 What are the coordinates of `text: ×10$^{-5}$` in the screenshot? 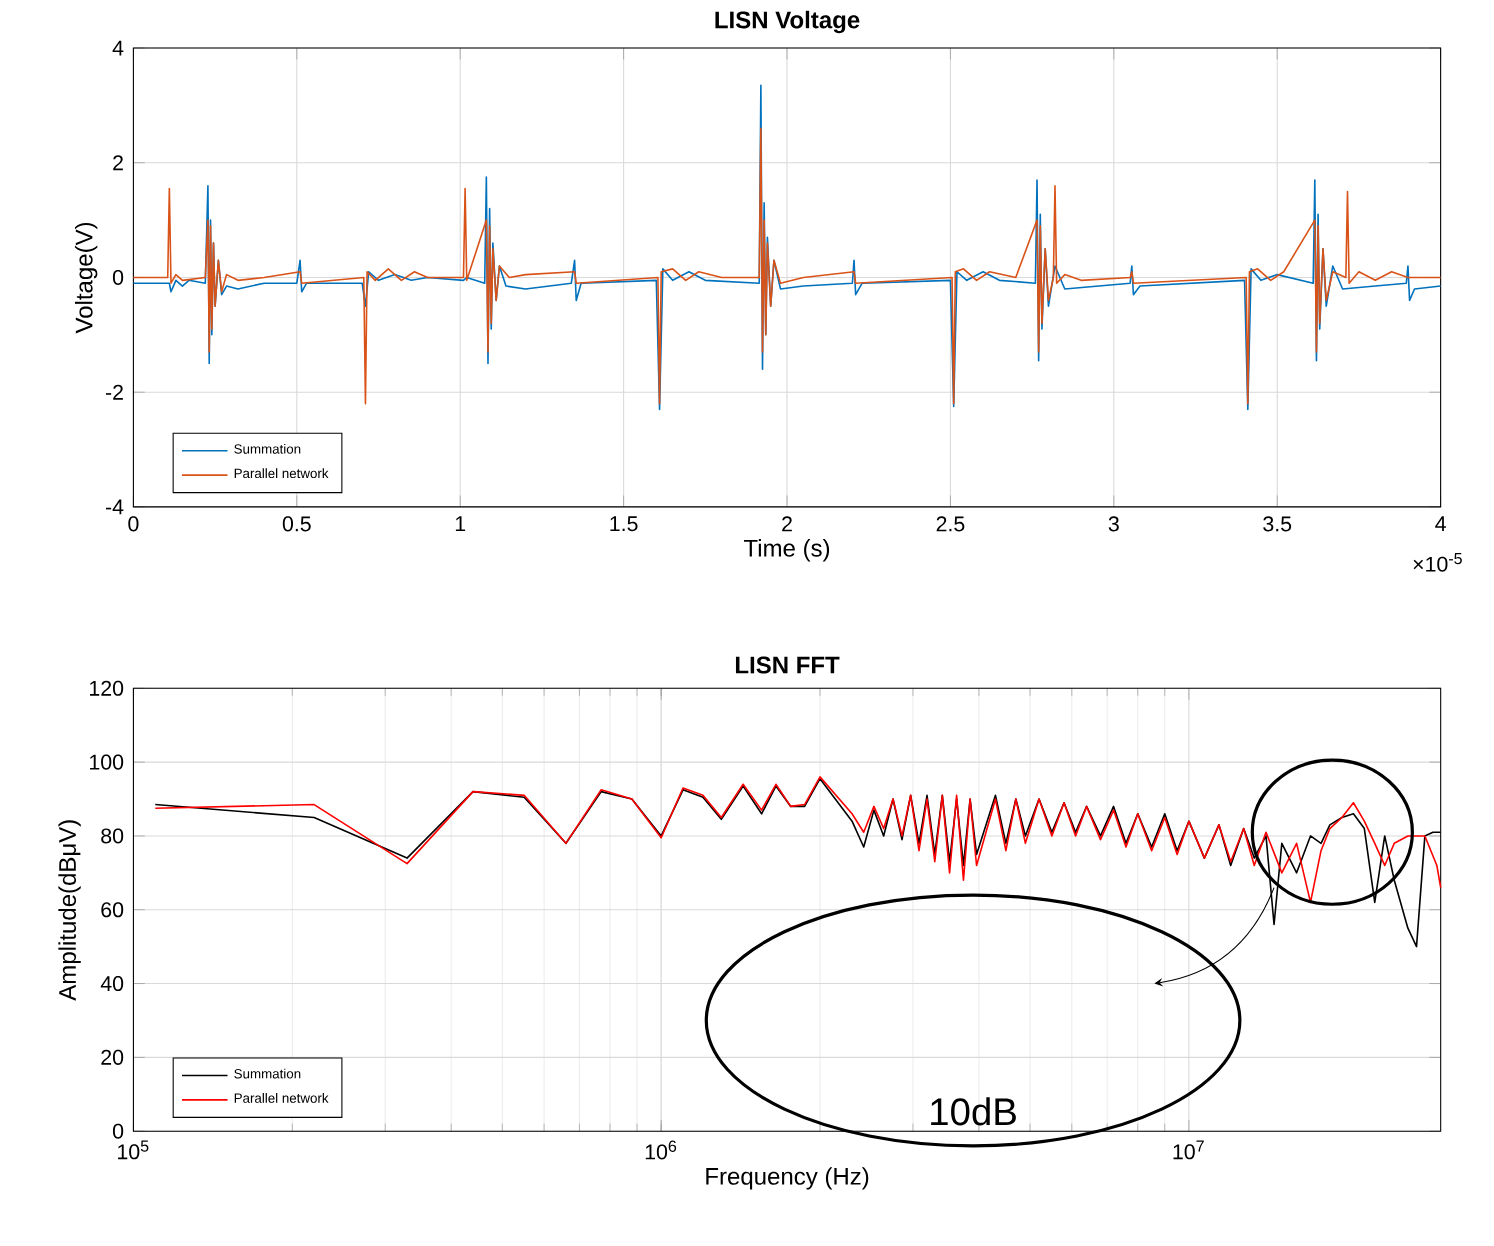 It's located at (1437, 562).